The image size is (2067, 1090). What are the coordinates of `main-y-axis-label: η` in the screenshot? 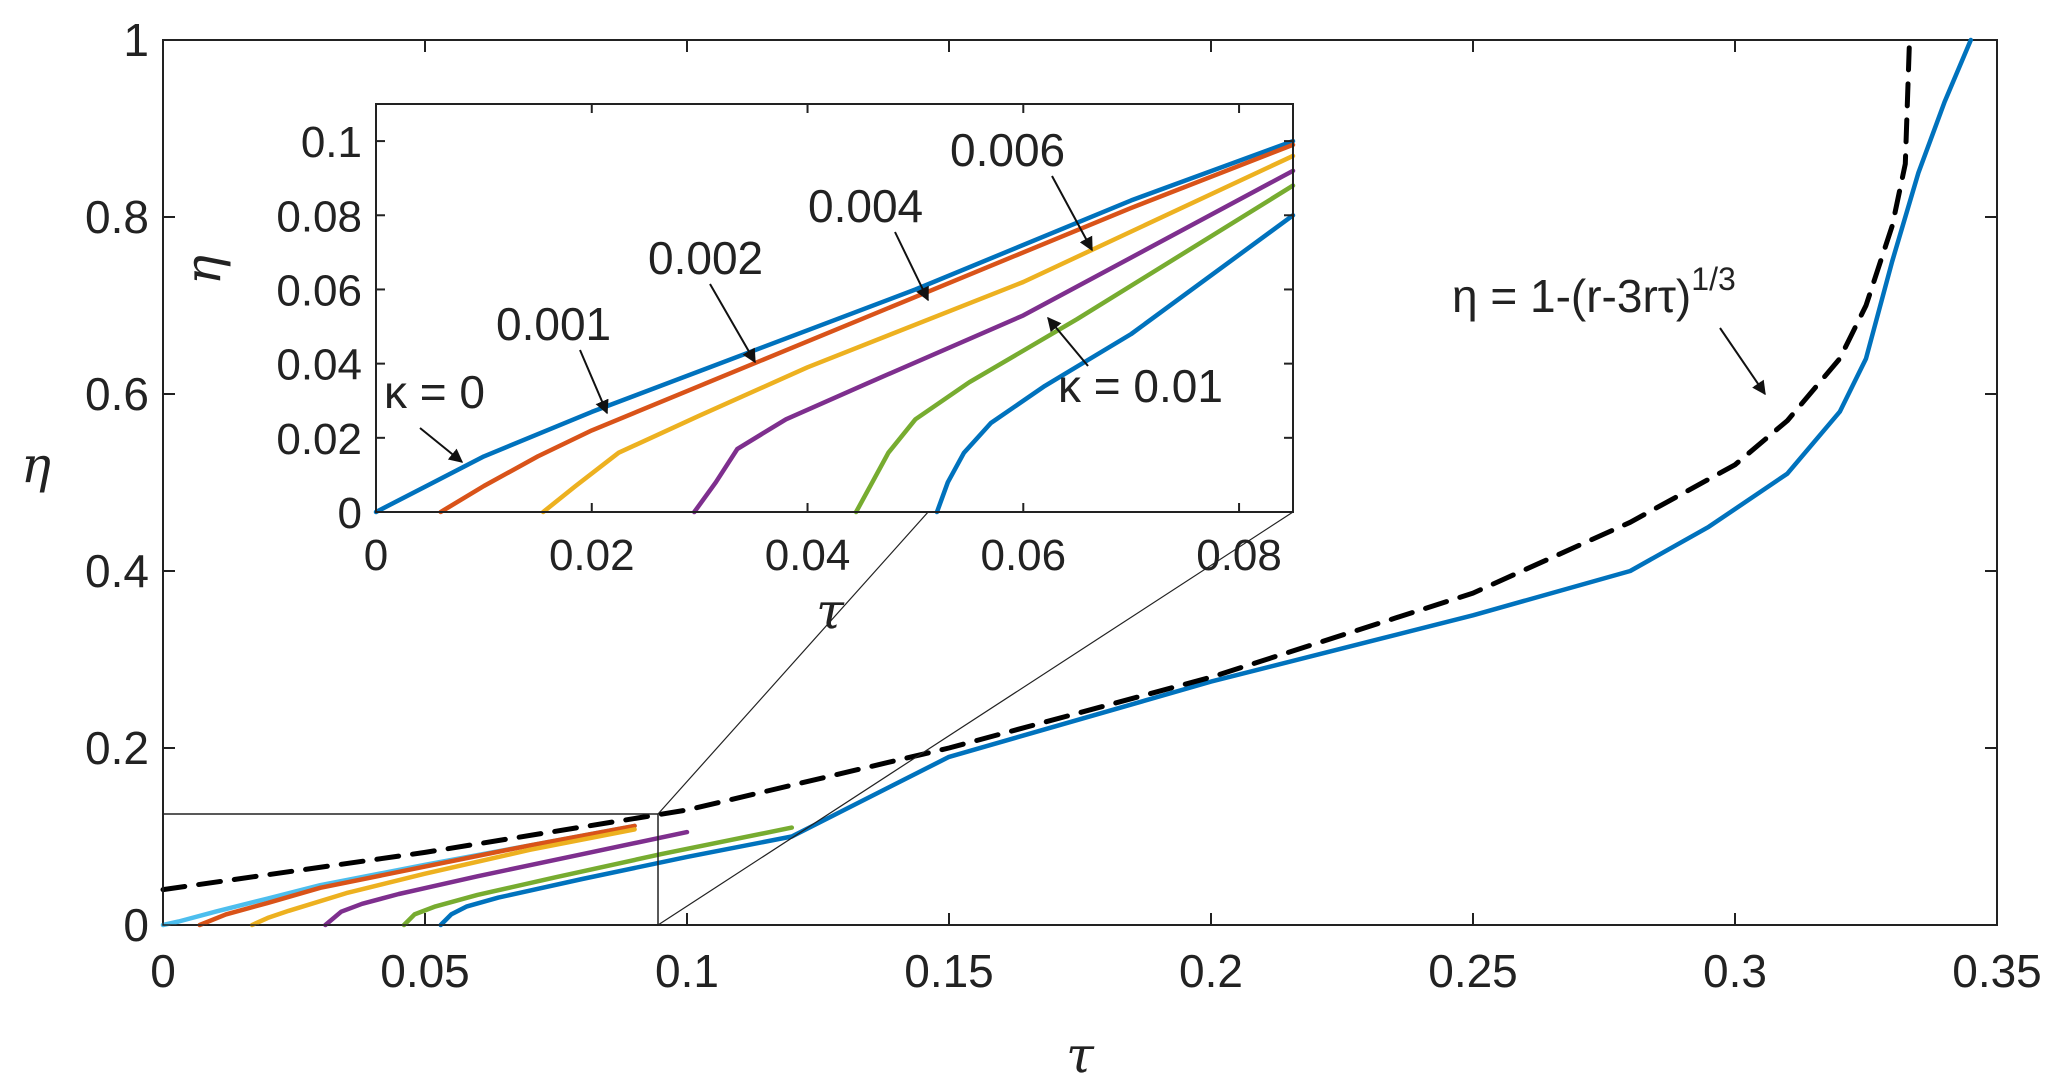 It's located at (36, 465).